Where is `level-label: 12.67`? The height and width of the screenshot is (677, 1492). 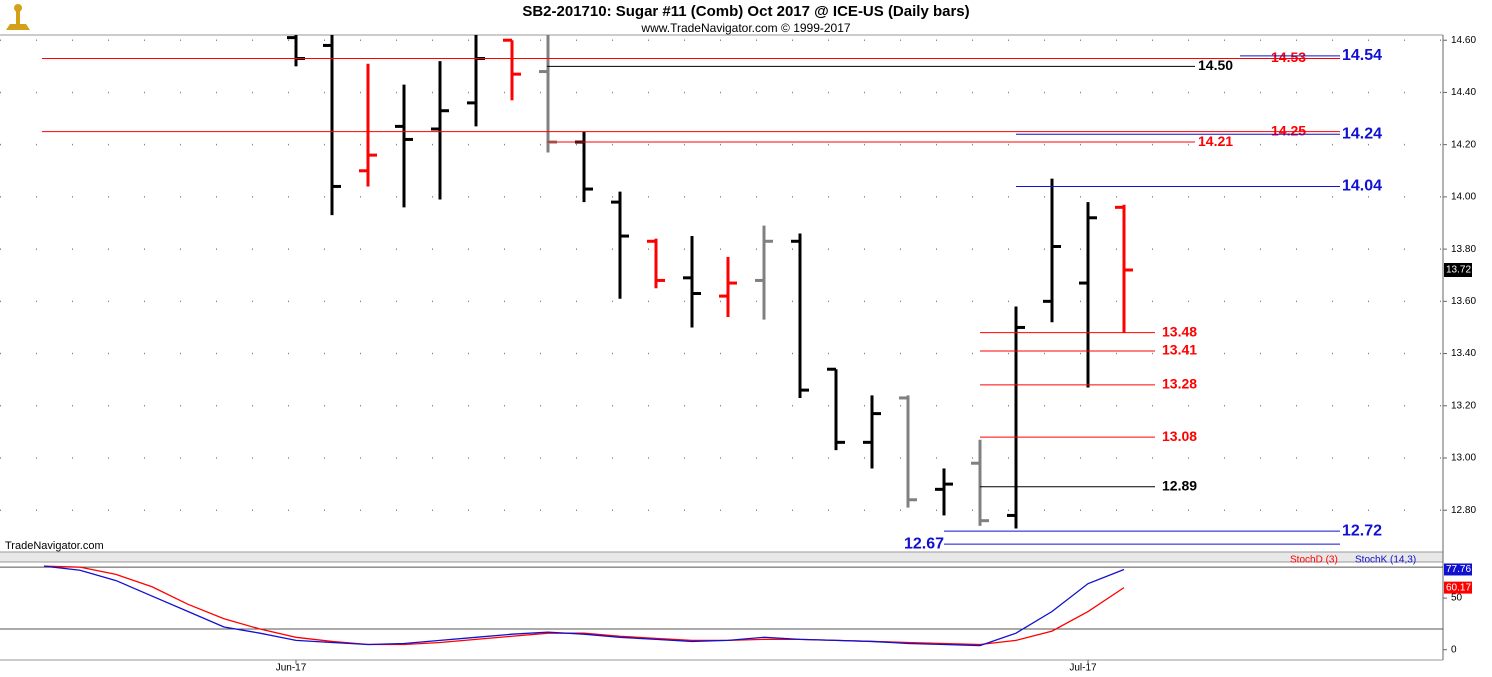
level-label: 12.67 is located at coordinates (924, 543).